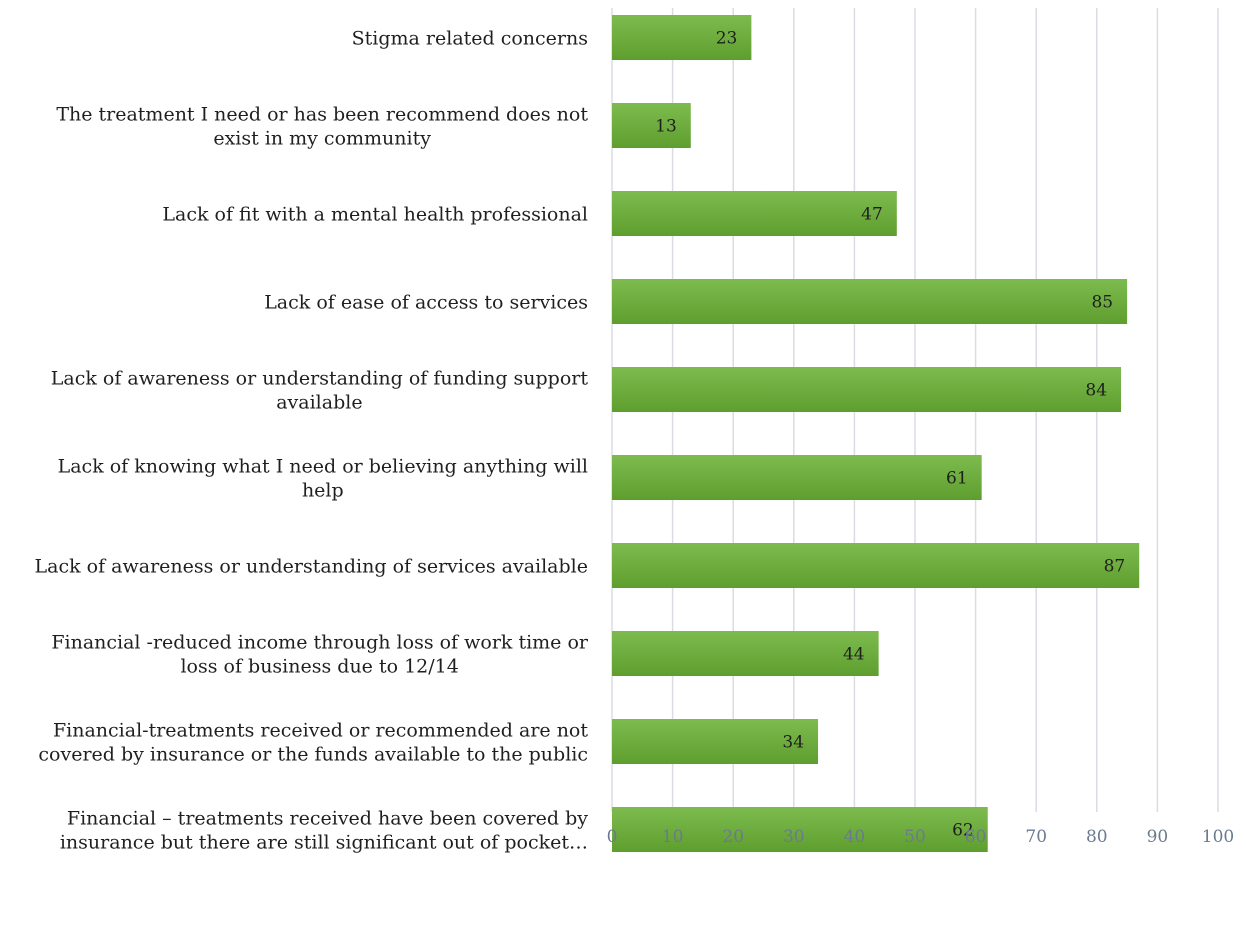 Image resolution: width=1246 pixels, height=930 pixels. I want to click on bar-value-label: 47, so click(872, 215).